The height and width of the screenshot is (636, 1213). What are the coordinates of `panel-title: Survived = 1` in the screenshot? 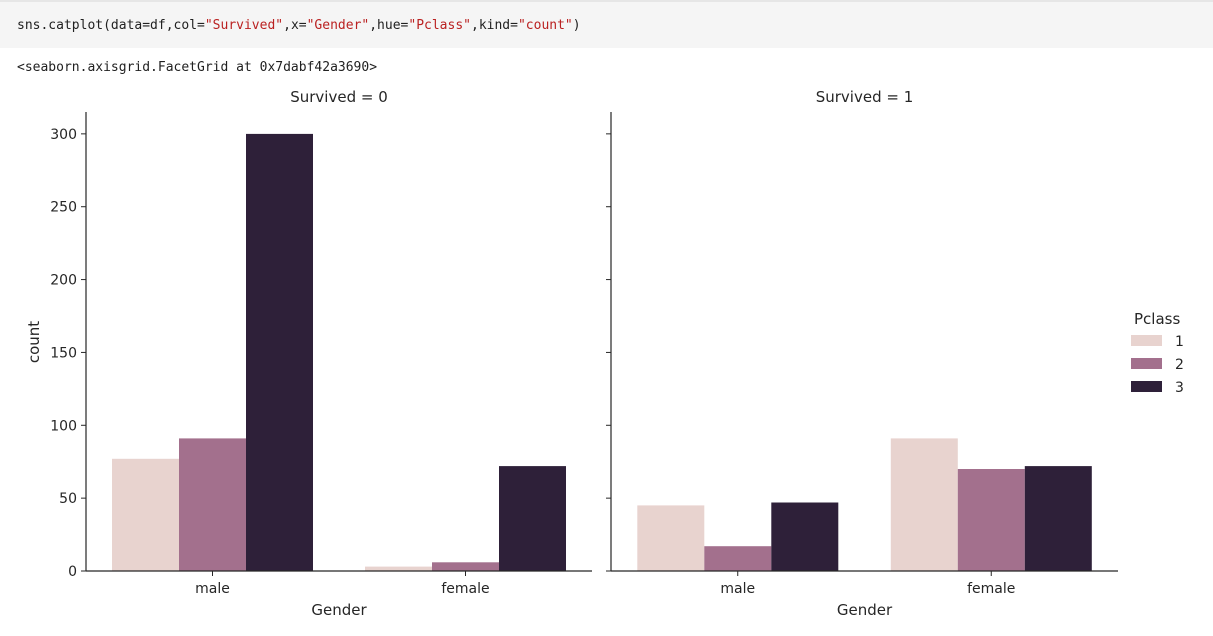 It's located at (865, 97).